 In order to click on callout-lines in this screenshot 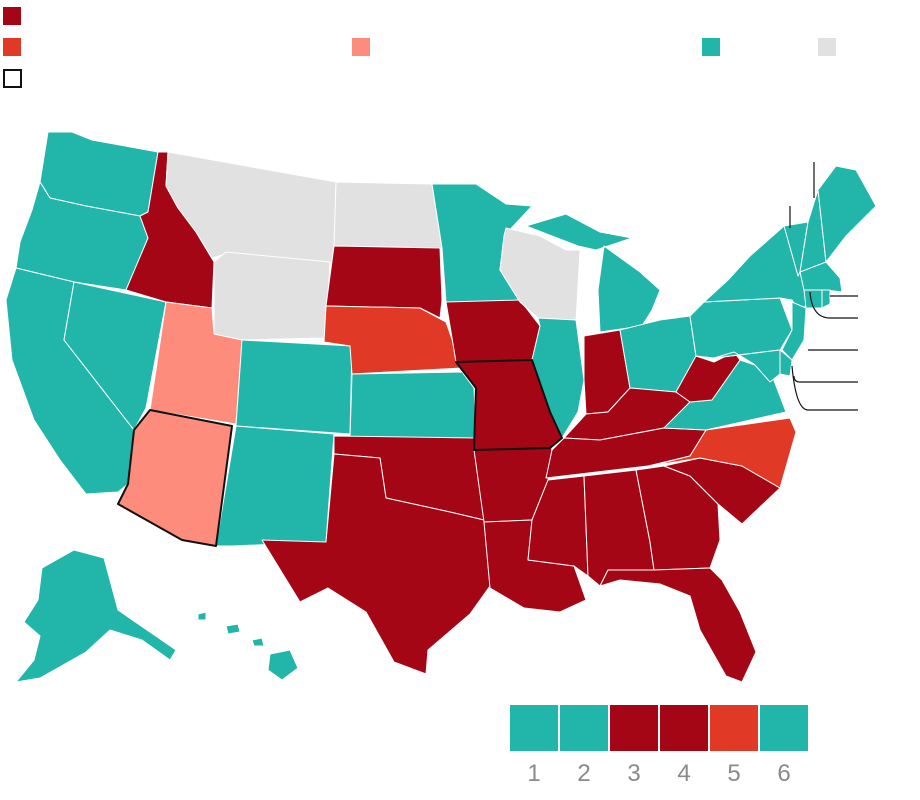, I will do `click(823, 286)`.